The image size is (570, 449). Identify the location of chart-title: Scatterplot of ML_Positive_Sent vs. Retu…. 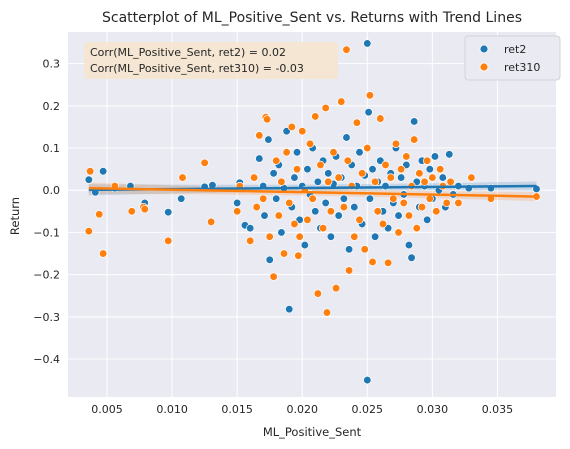
(312, 18).